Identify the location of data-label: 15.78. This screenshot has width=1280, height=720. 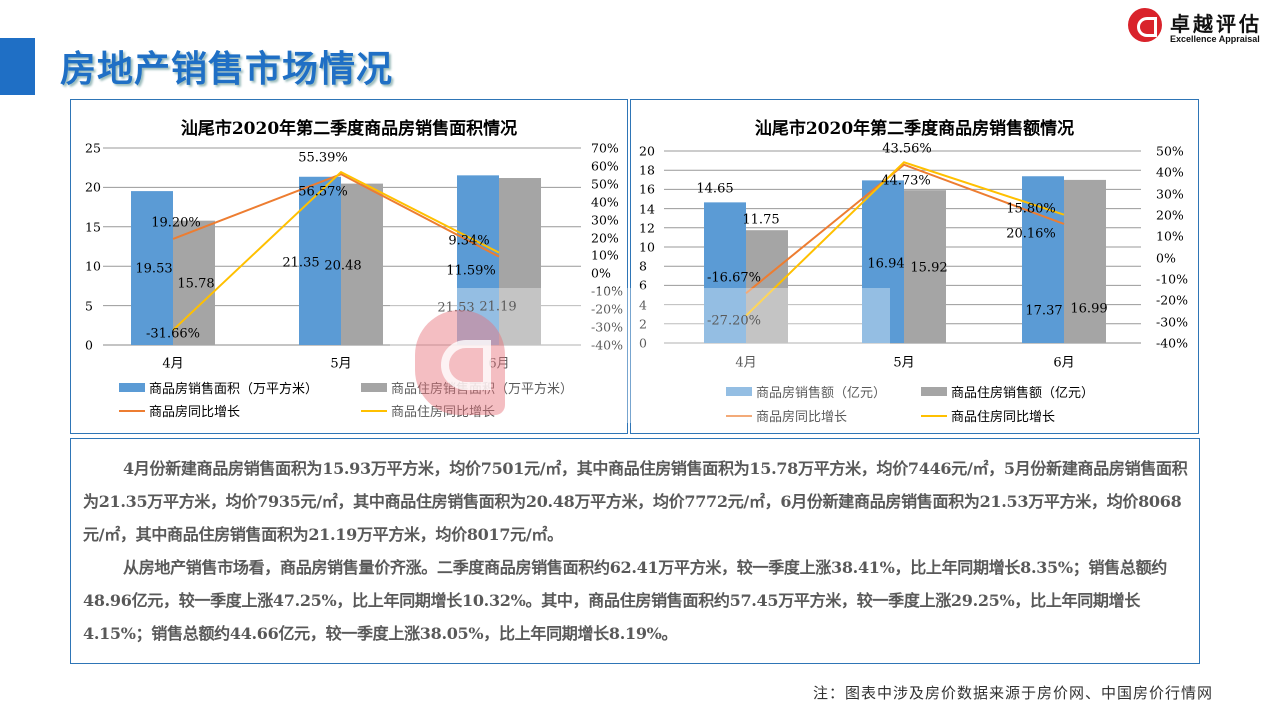
(196, 284).